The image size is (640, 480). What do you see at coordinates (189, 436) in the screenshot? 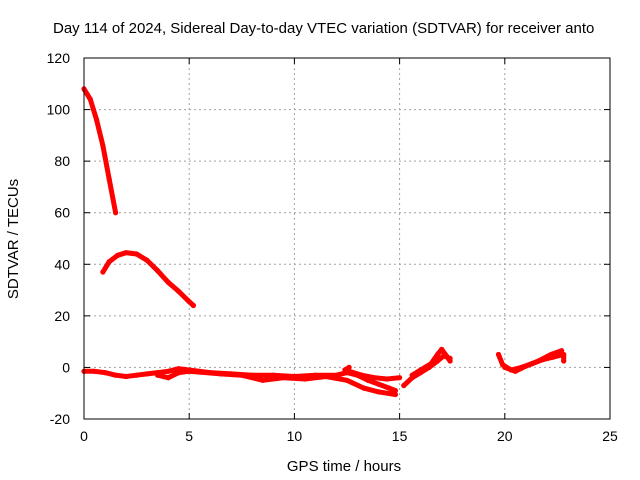
I see `x-tick-label: 5` at bounding box center [189, 436].